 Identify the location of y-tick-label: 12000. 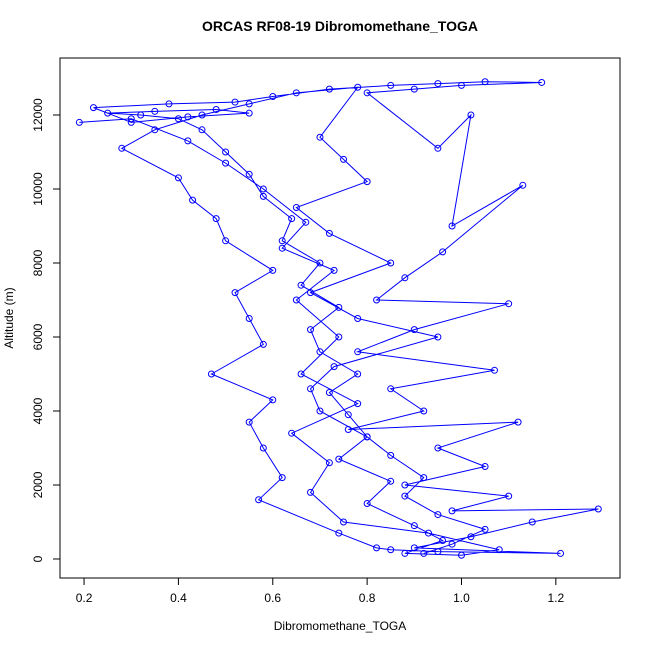
(38, 115).